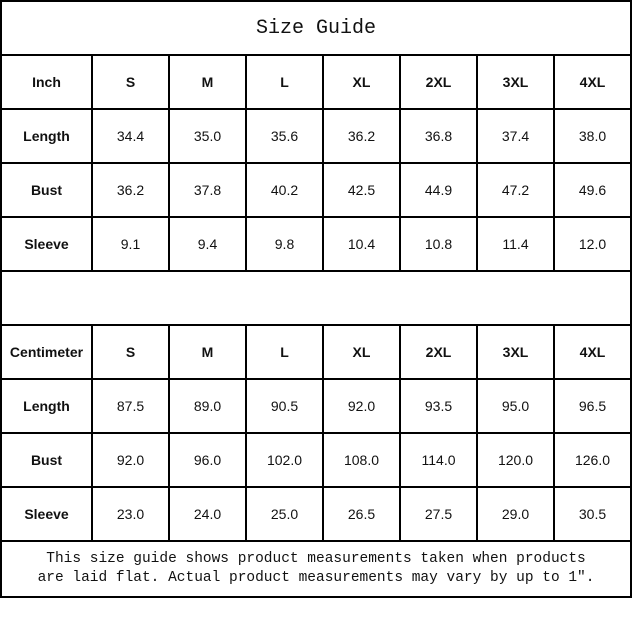 The image size is (632, 618). Describe the element at coordinates (284, 190) in the screenshot. I see `measurement-cell: 40.2` at that location.